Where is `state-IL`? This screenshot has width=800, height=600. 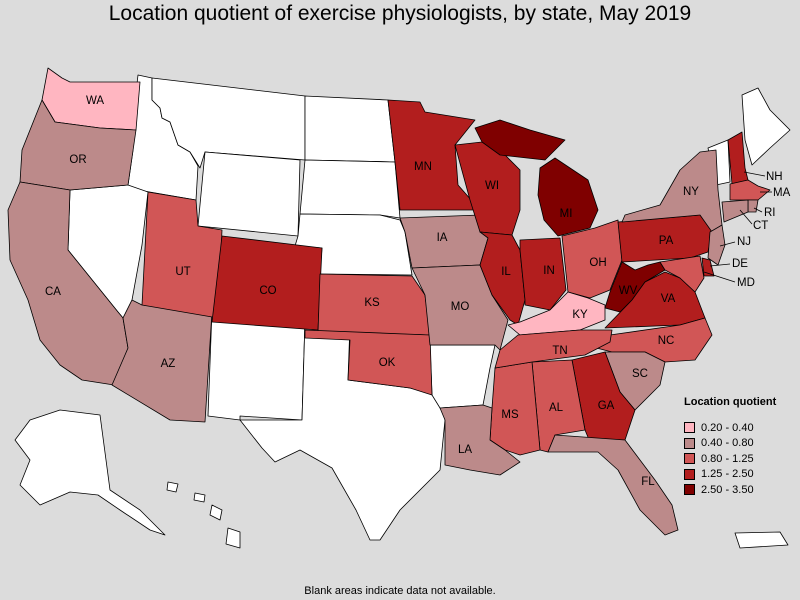
state-IL is located at coordinates (502, 278).